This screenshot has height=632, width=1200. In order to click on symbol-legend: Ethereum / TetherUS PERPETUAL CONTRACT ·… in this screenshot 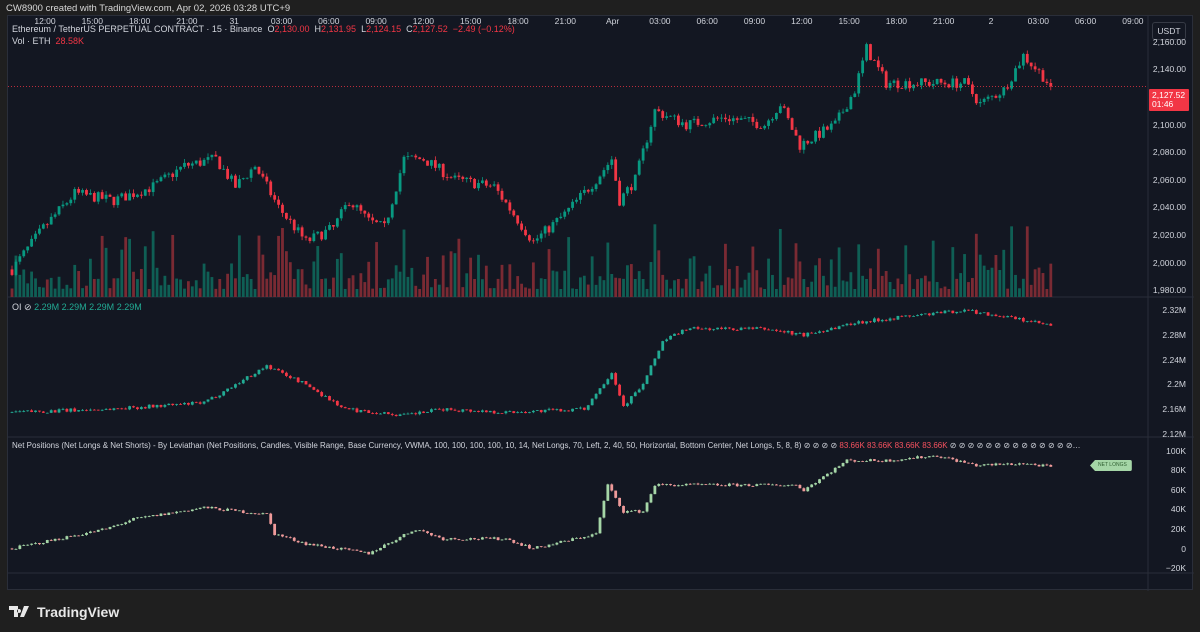, I will do `click(263, 29)`.